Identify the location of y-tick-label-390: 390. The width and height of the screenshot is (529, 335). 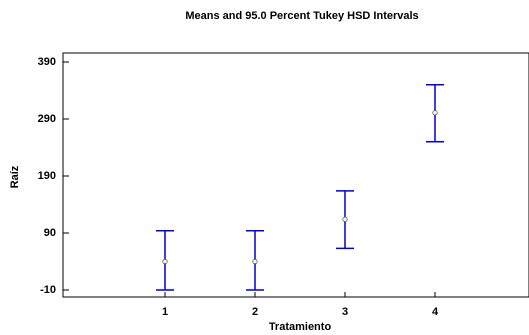
(47, 62).